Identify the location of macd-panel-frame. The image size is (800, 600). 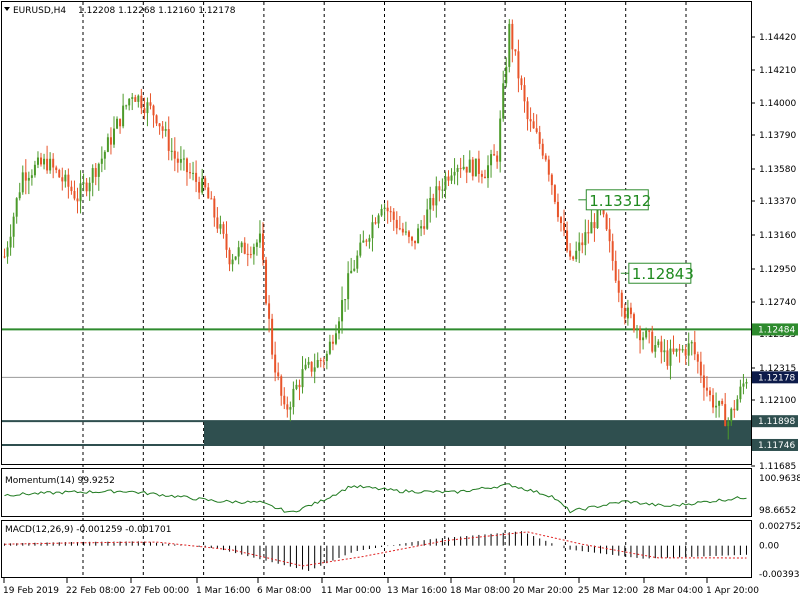
(376, 549).